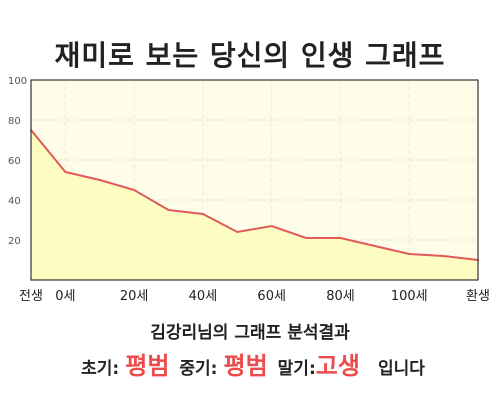 Image resolution: width=500 pixels, height=400 pixels. I want to click on y-tick-label: 100, so click(17, 81).